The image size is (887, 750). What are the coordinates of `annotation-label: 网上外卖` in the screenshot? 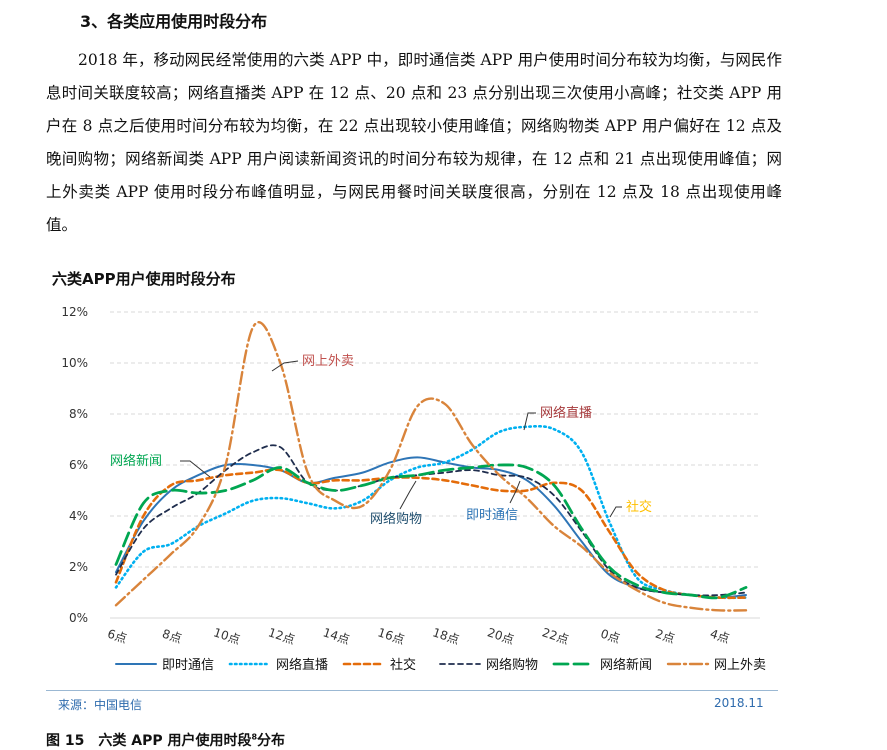 It's located at (328, 361).